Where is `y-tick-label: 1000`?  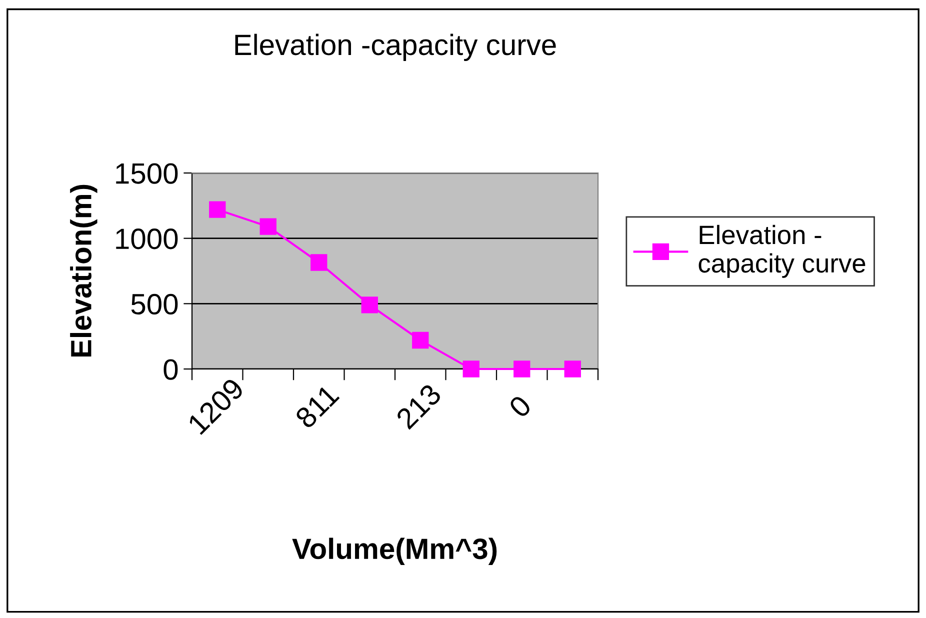 y-tick-label: 1000 is located at coordinates (147, 239).